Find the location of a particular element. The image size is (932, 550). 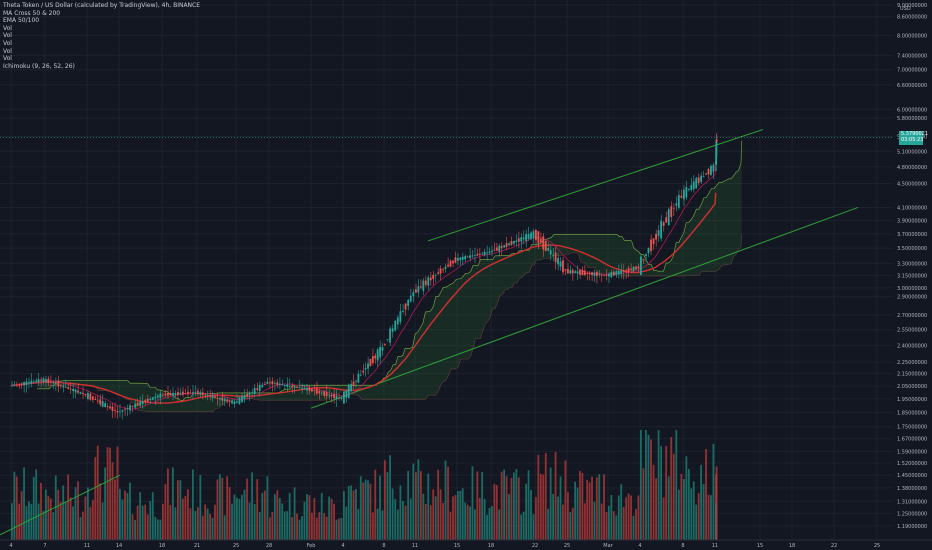

indicator-ma-cross: MA Cross 50 & 200 is located at coordinates (32, 13).